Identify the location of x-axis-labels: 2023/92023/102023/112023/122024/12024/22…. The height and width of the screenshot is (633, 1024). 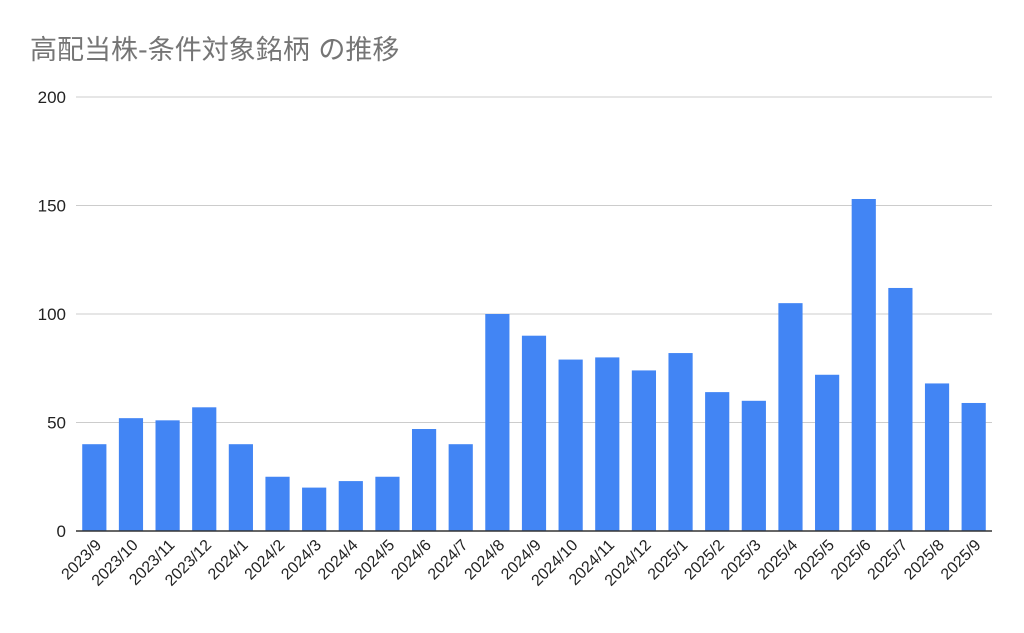
(522, 563).